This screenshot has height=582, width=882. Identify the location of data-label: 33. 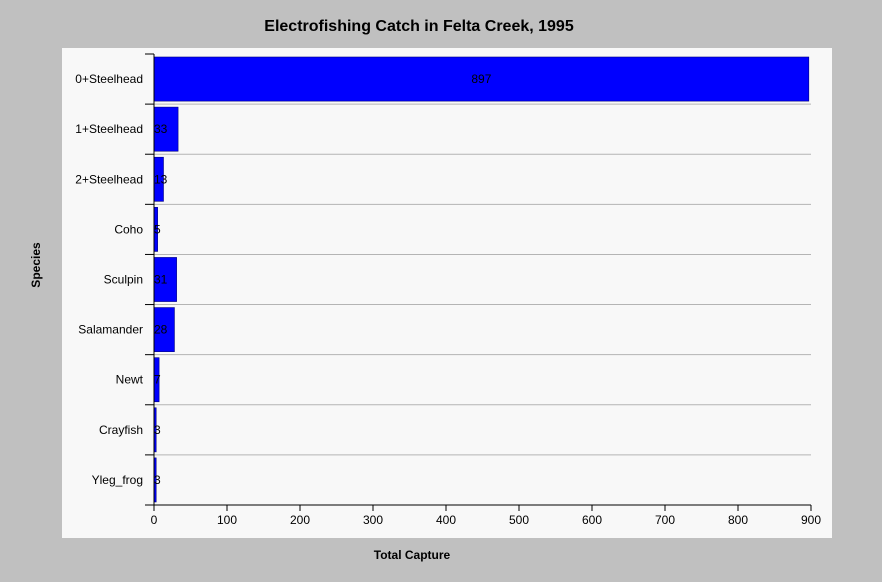
(161, 129).